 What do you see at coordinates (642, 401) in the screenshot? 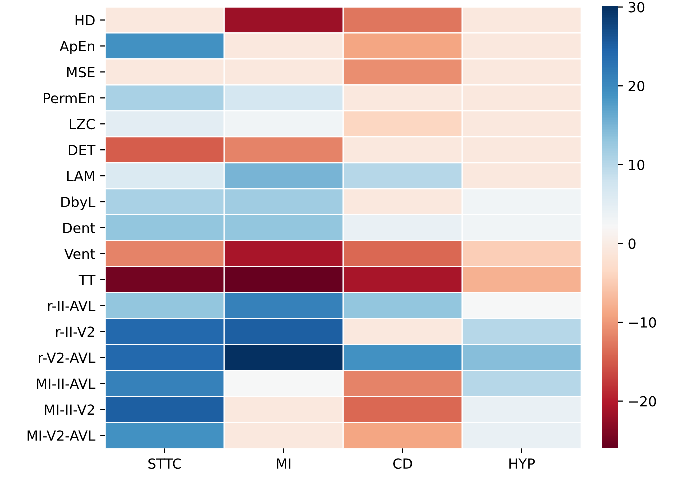
I see `color-bar-label: −20` at bounding box center [642, 401].